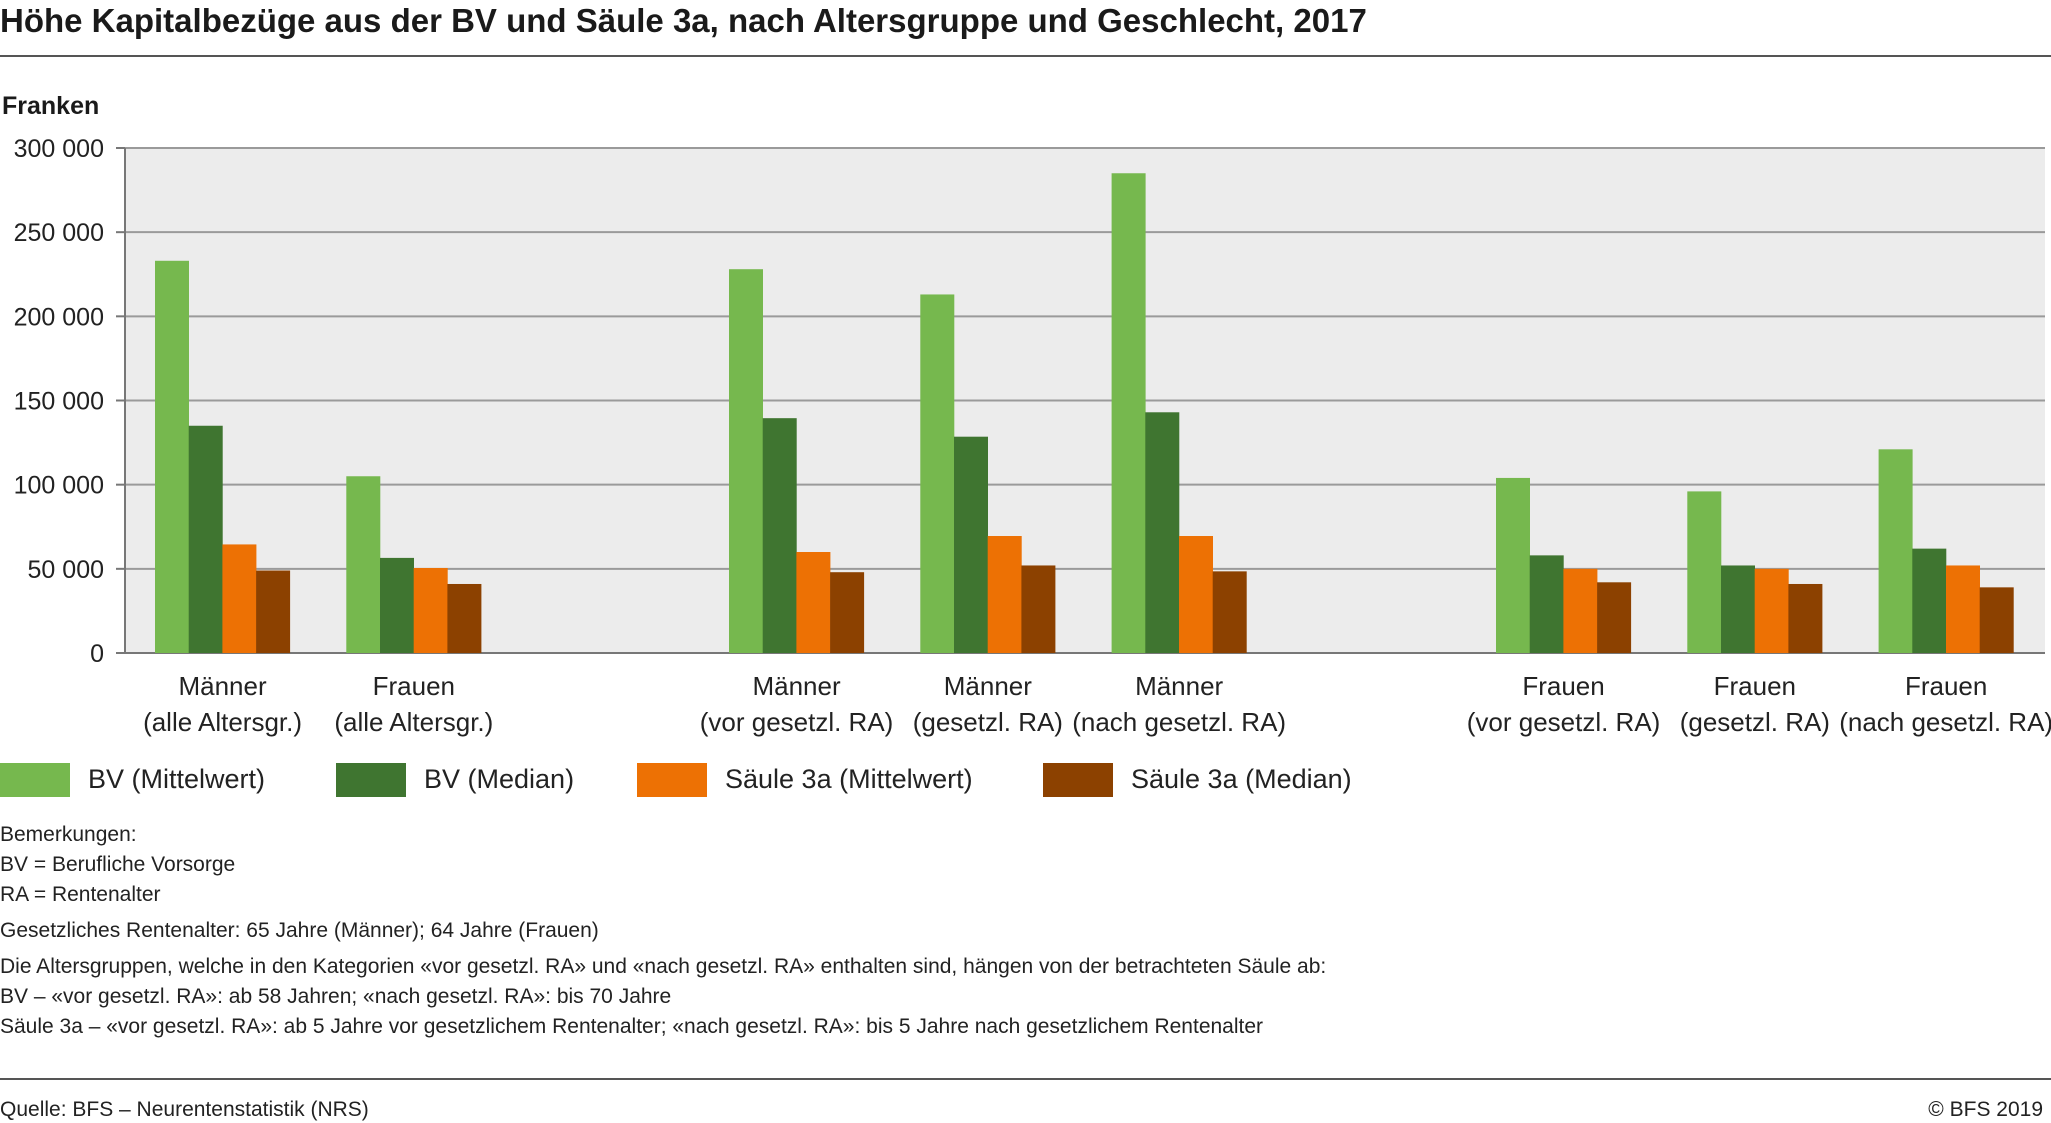 This screenshot has width=2051, height=1123. I want to click on legend-swatch-saeule3a-median, so click(1078, 780).